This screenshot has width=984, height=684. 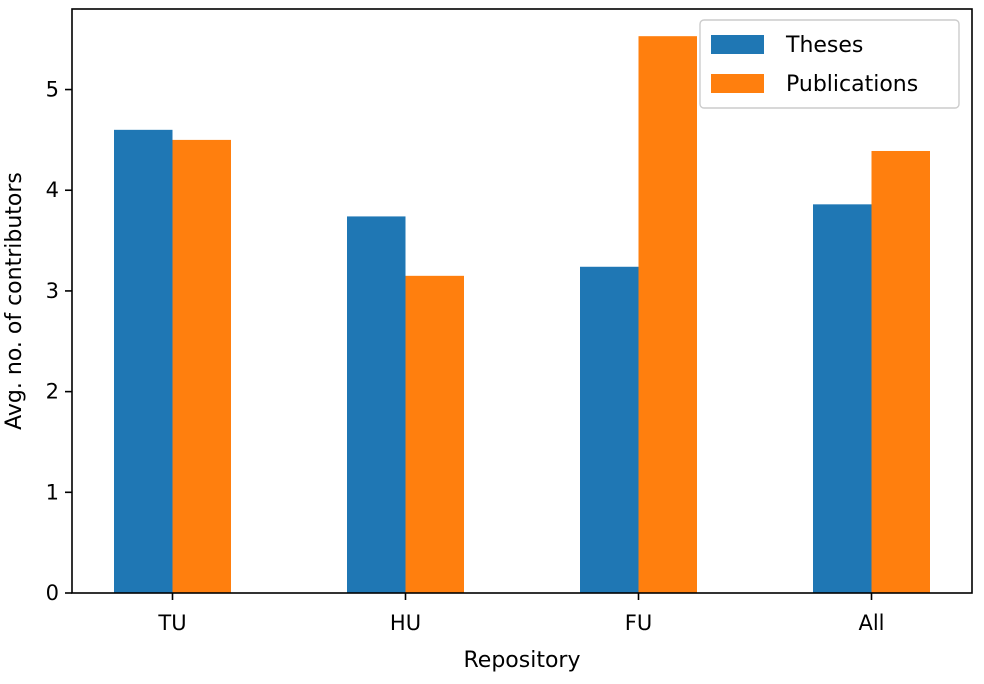 I want to click on y-tick-label-2: 2, so click(x=52, y=392).